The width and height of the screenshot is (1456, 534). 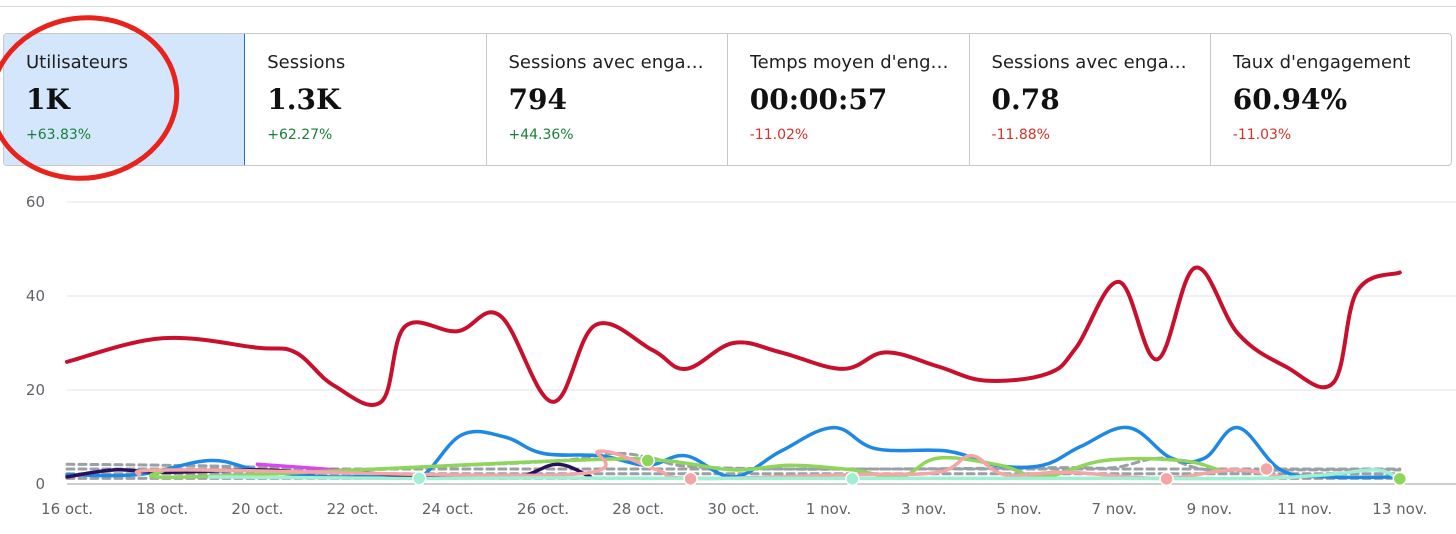 I want to click on x-tick-label: 9 nov., so click(x=1209, y=509).